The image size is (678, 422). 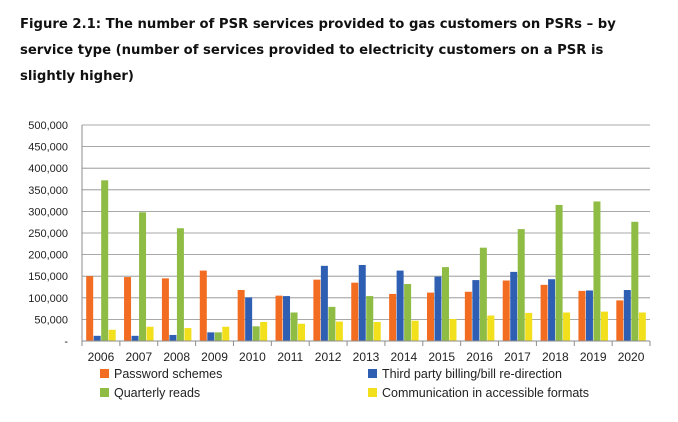 I want to click on x-tick-label: 2014, so click(x=404, y=357).